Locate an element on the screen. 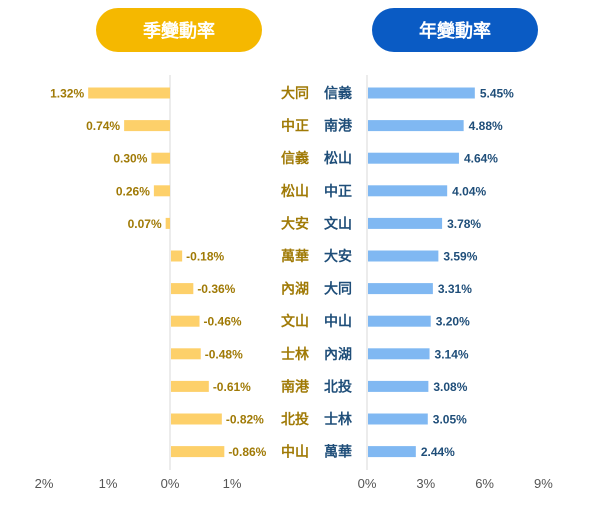 This screenshot has width=600, height=520. quarterly-district-label: 大安 is located at coordinates (295, 223).